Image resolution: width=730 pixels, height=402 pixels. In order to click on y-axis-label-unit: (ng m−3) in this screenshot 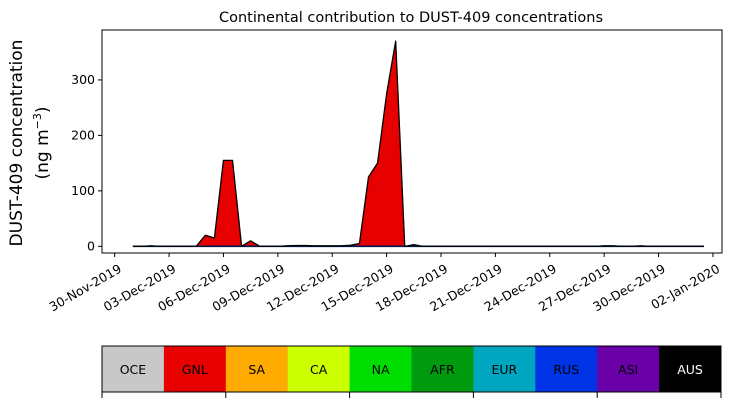, I will do `click(42, 142)`.